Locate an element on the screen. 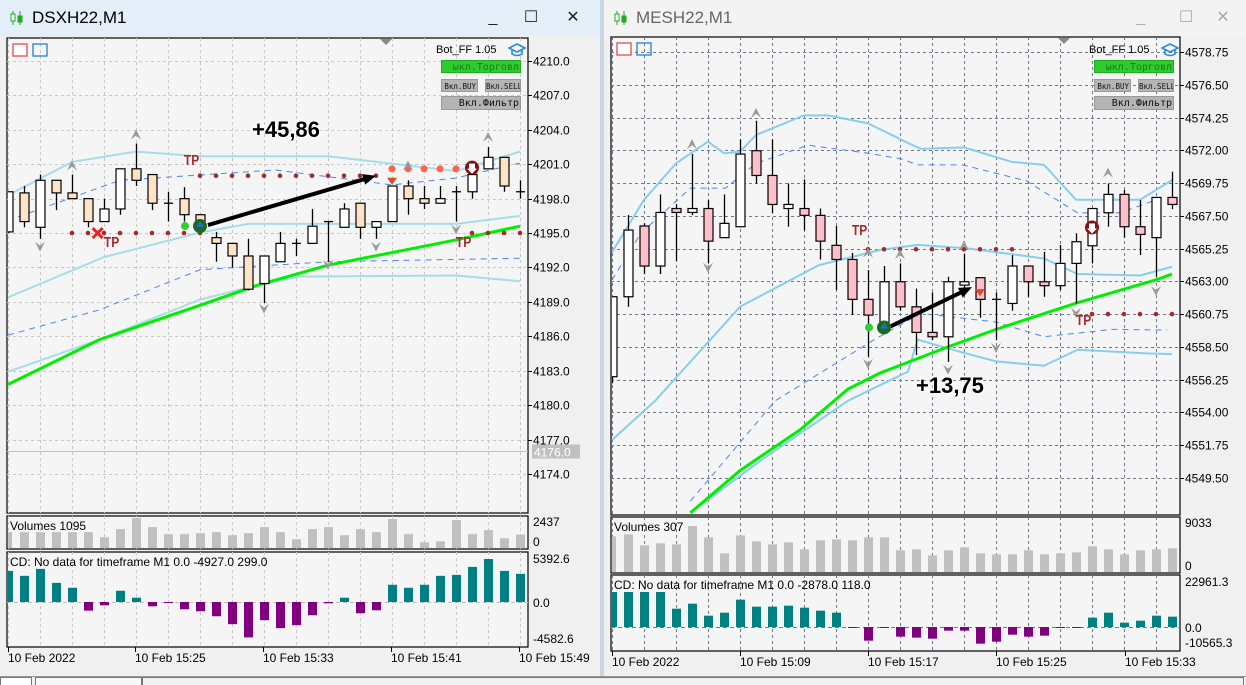  signal-dot is located at coordinates (456, 169).